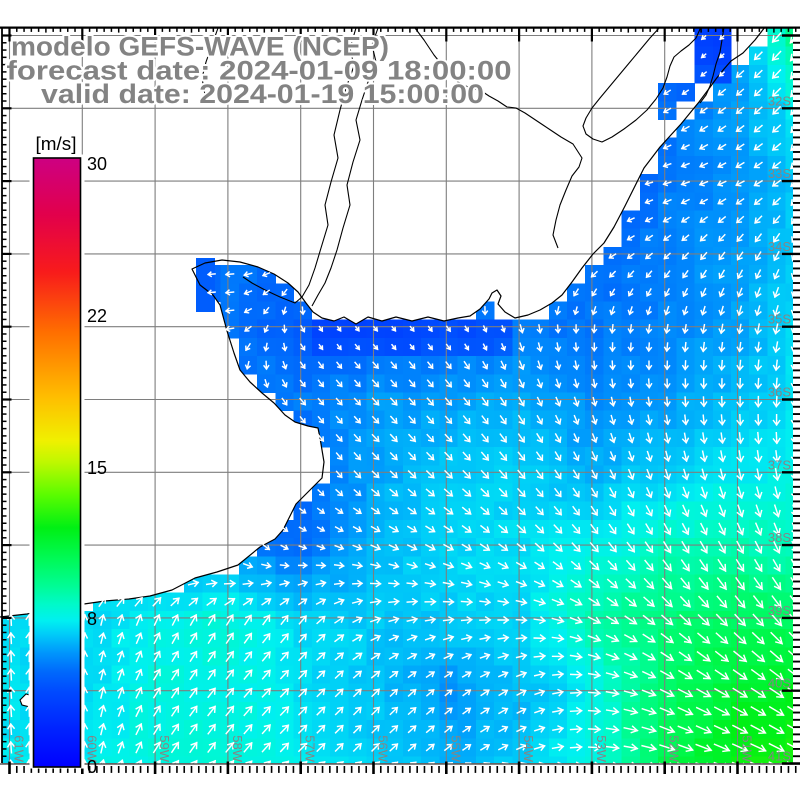 The height and width of the screenshot is (800, 800). I want to click on svg-text: 36S, so click(779, 392).